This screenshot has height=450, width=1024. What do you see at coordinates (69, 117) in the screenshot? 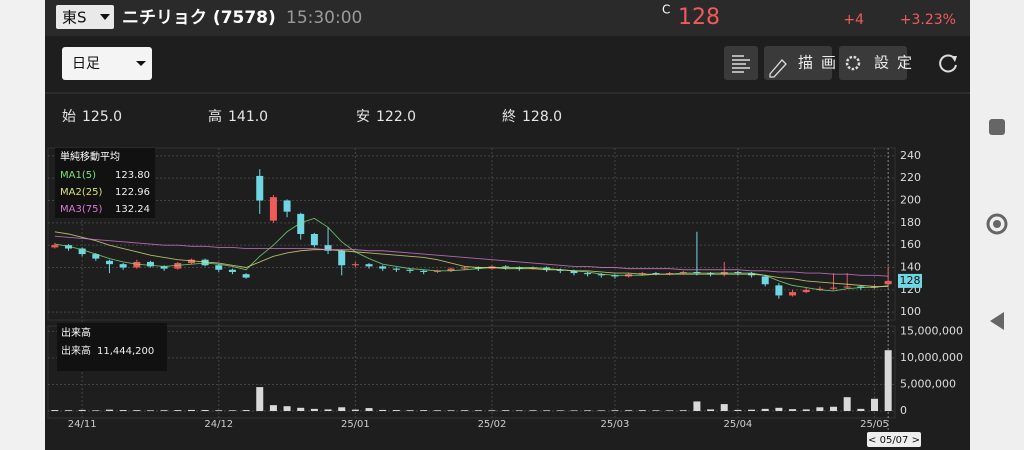
I see `ohlc-label: 始` at bounding box center [69, 117].